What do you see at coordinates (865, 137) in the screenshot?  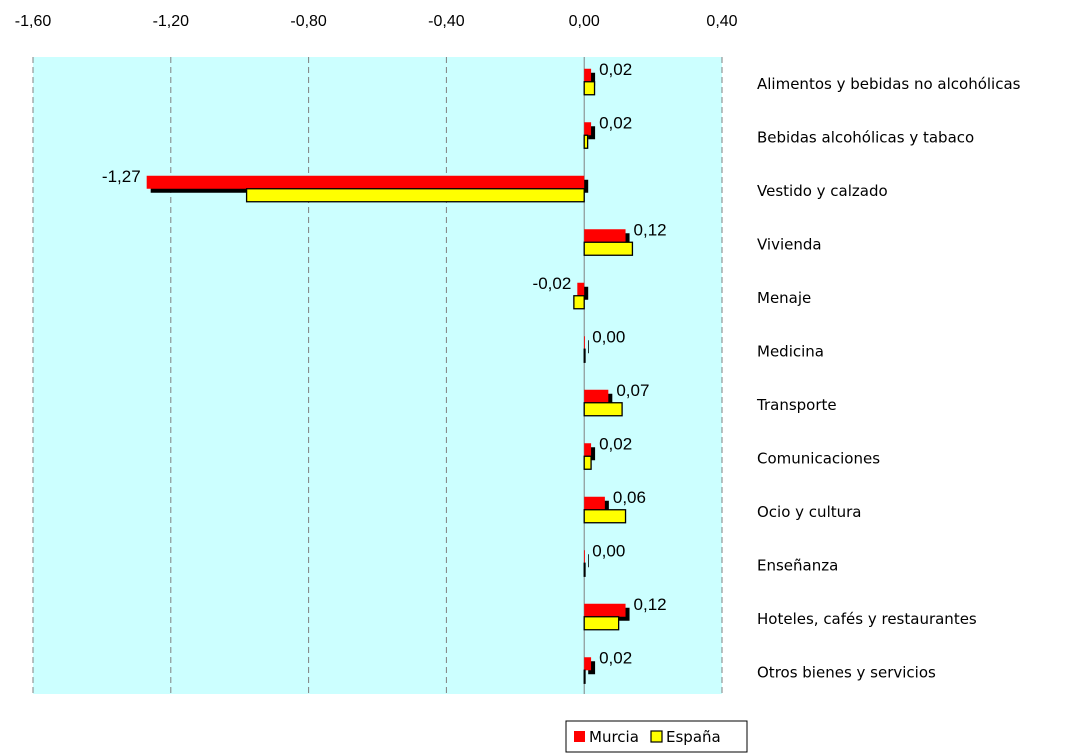 I see `category-label: Bebidas alcohólicas y tabaco` at bounding box center [865, 137].